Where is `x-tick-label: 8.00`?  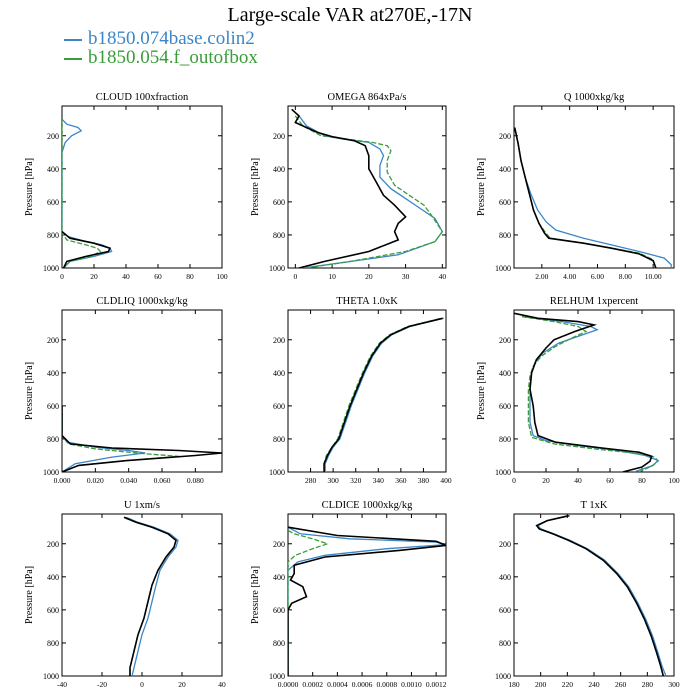 x-tick-label: 8.00 is located at coordinates (625, 276).